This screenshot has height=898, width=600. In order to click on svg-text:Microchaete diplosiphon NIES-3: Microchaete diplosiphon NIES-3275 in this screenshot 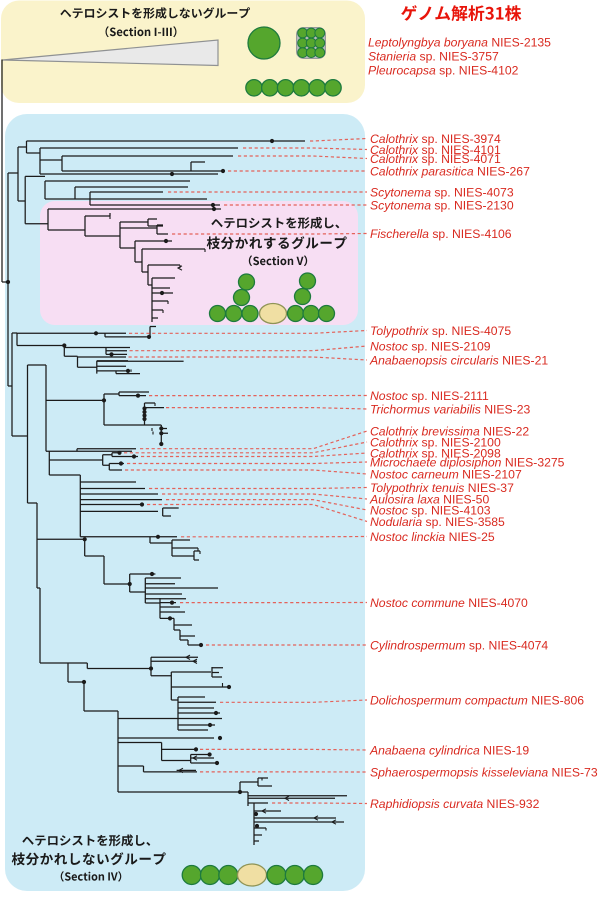, I will do `click(467, 463)`.